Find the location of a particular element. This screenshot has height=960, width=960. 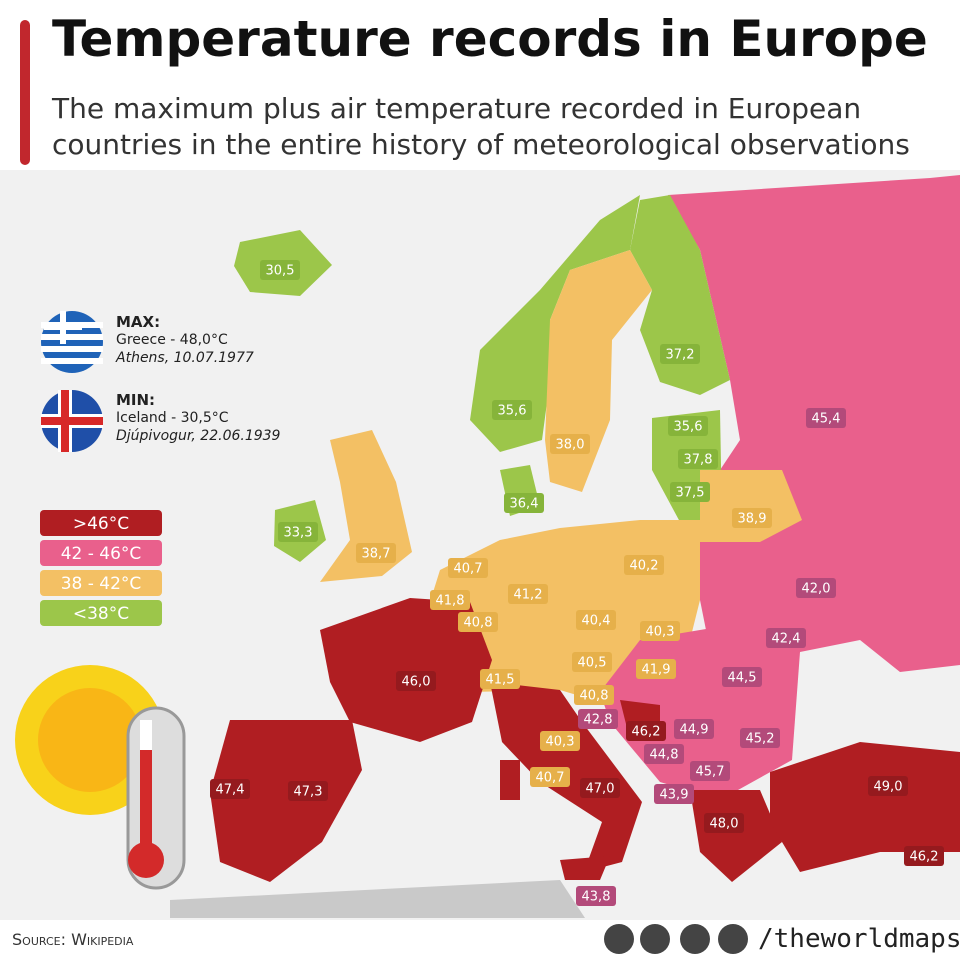

value-label: 41,9 is located at coordinates (656, 670).